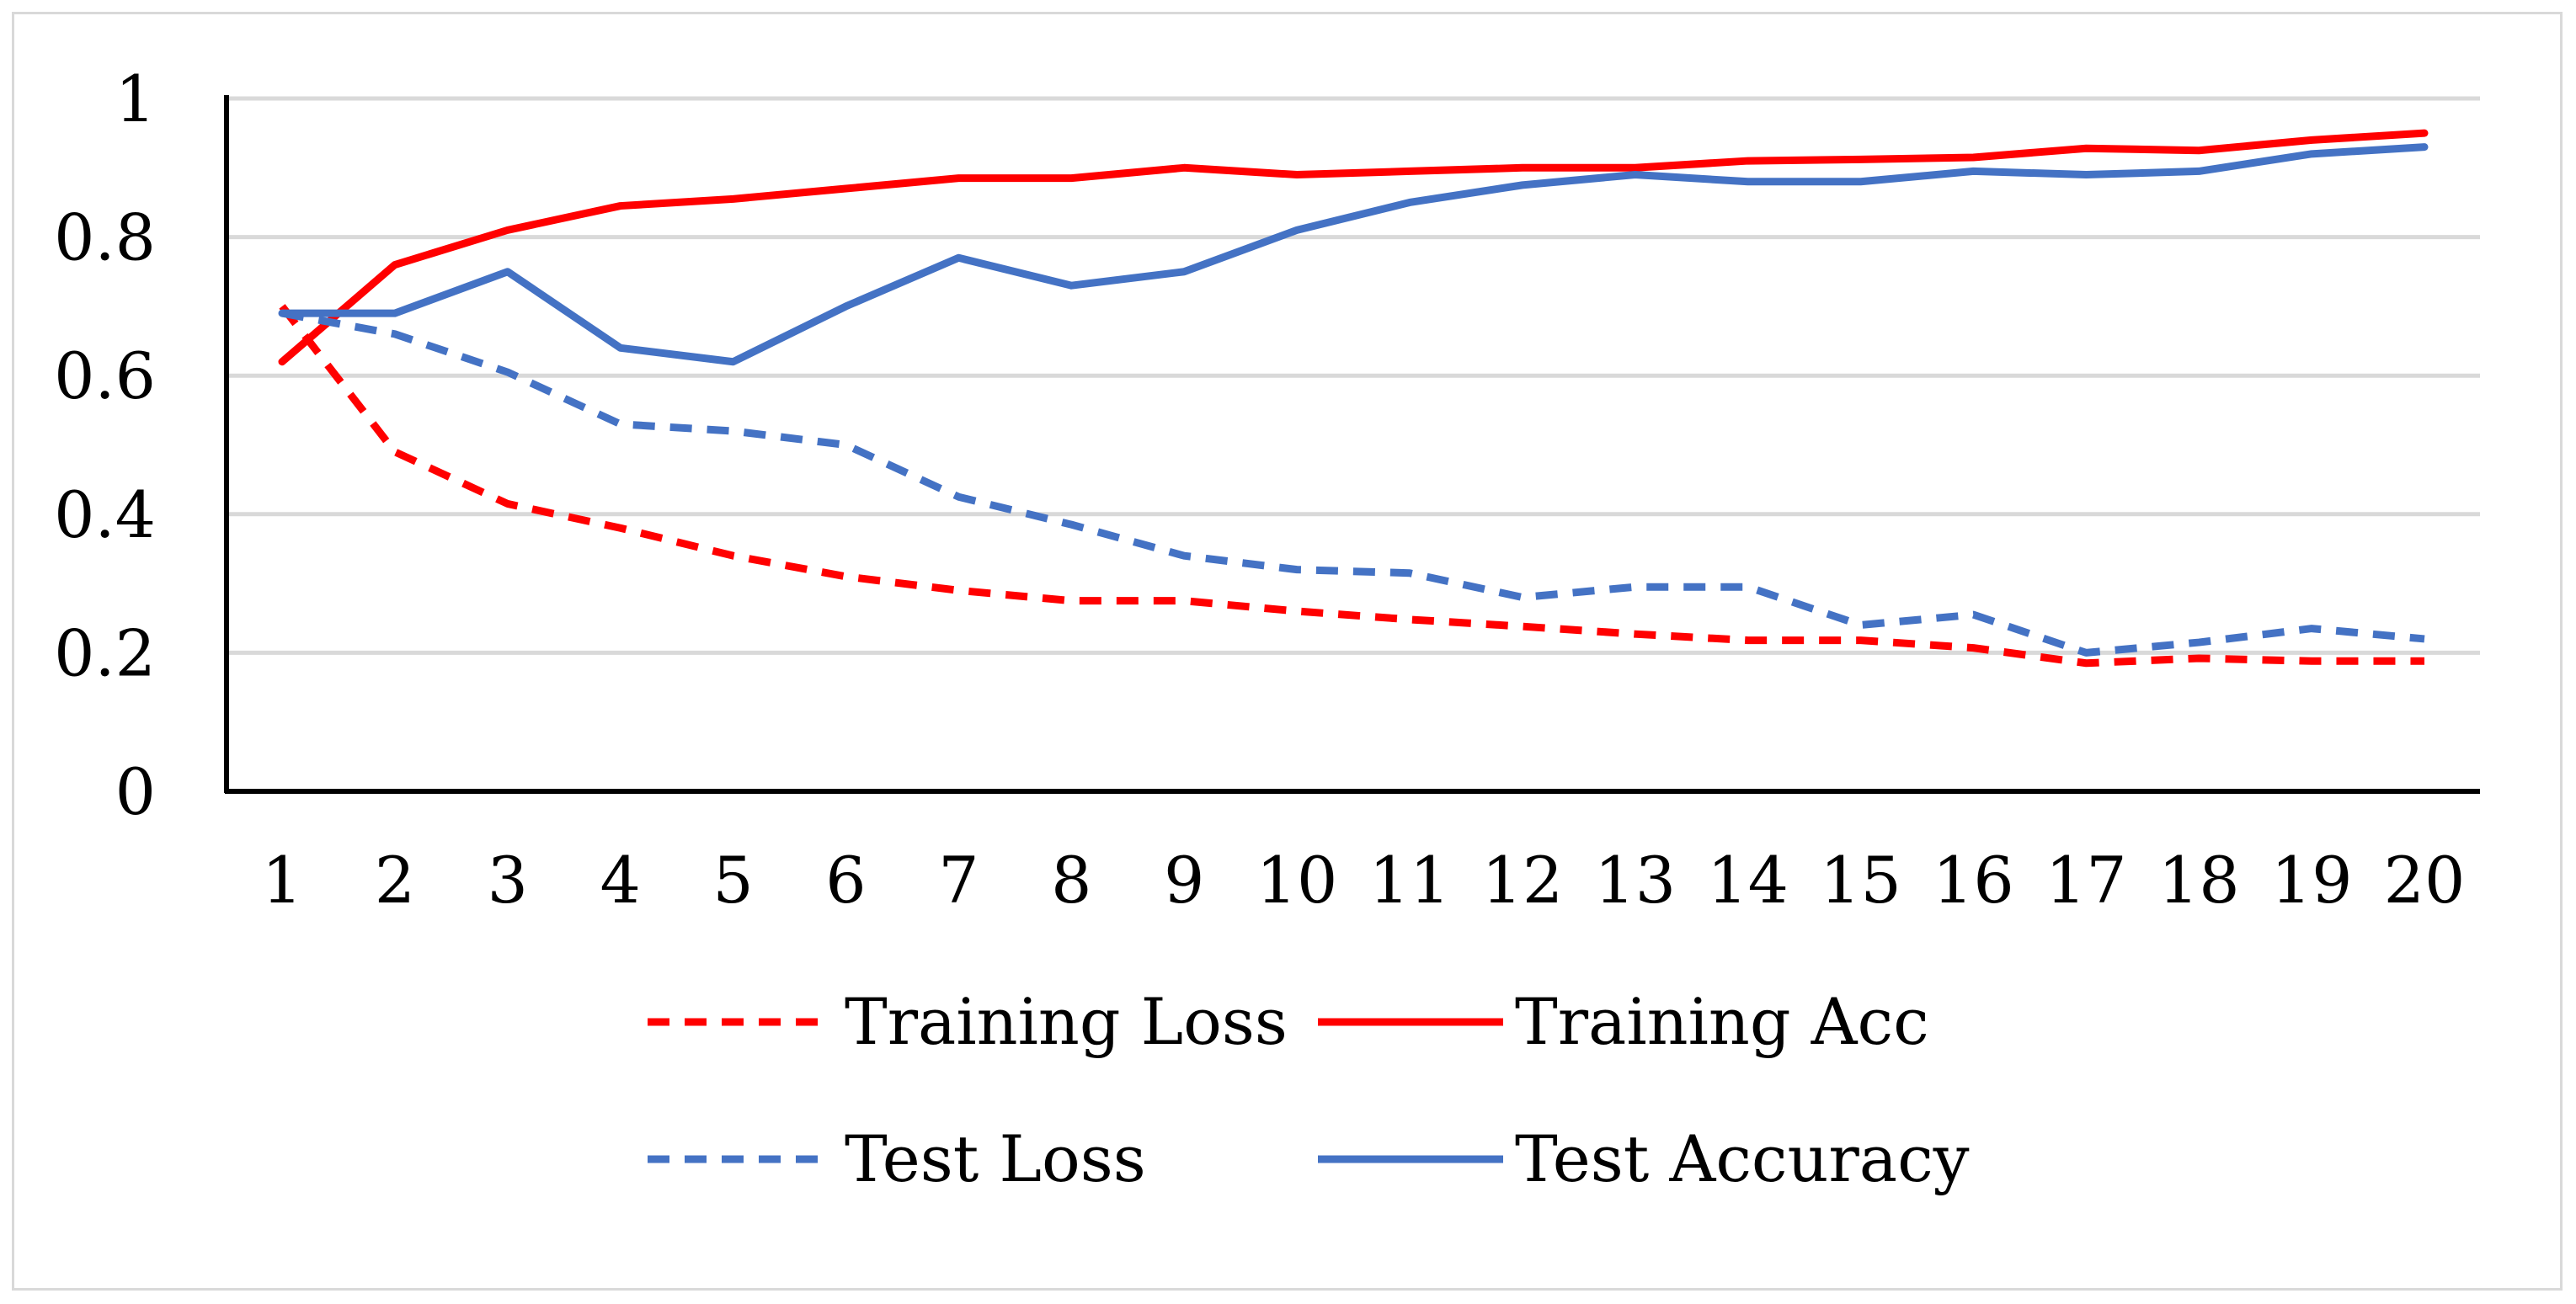 This screenshot has width=2576, height=1304. Describe the element at coordinates (395, 880) in the screenshot. I see `x-tick-label-1: 2` at that location.